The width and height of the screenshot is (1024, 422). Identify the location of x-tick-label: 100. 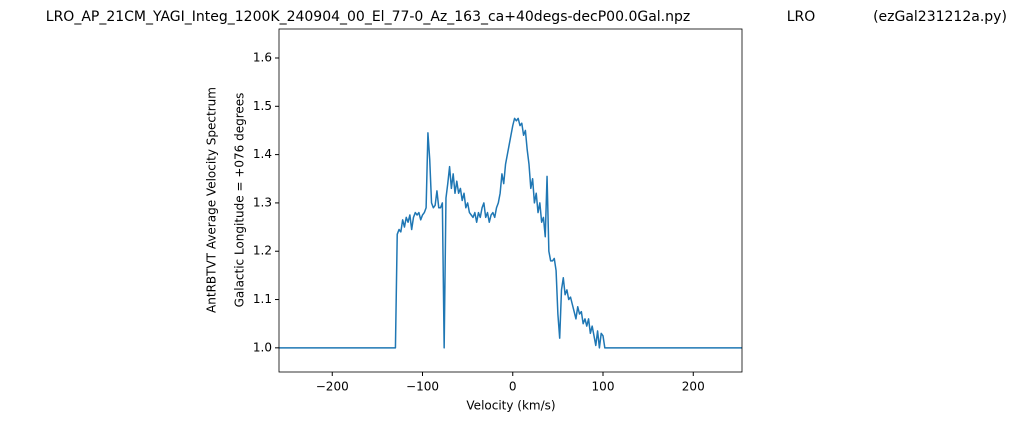
(603, 387).